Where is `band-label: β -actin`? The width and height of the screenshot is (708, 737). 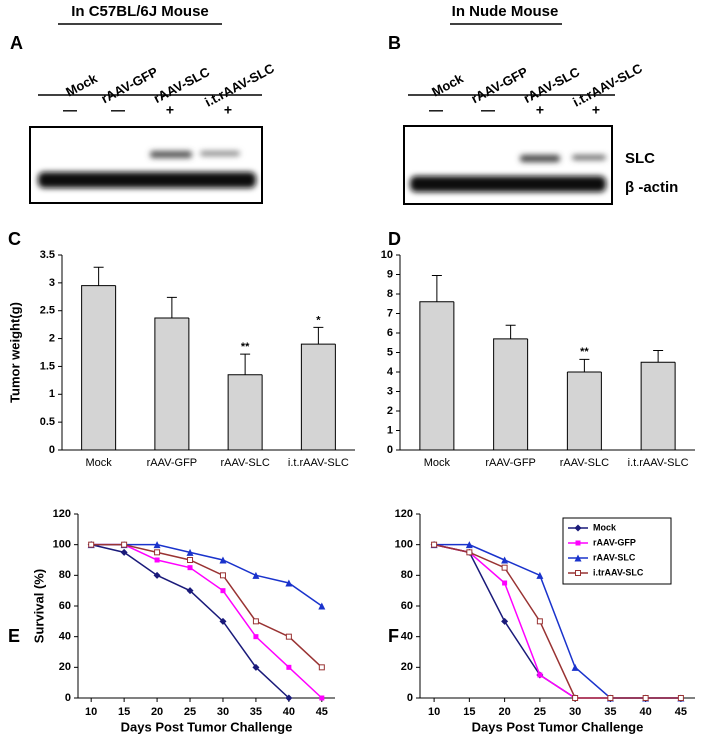 band-label: β -actin is located at coordinates (651, 187).